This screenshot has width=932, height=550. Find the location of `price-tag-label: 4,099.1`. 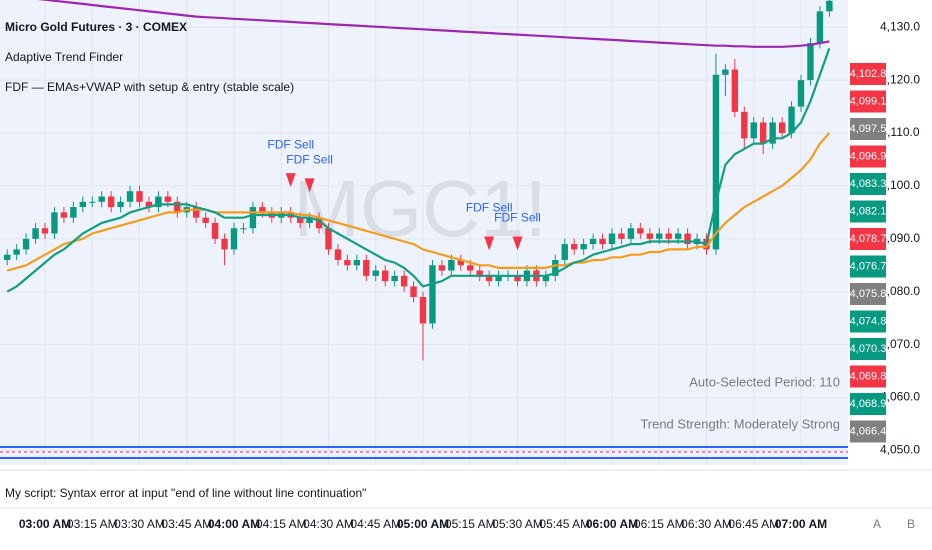

price-tag-label: 4,099.1 is located at coordinates (868, 101).